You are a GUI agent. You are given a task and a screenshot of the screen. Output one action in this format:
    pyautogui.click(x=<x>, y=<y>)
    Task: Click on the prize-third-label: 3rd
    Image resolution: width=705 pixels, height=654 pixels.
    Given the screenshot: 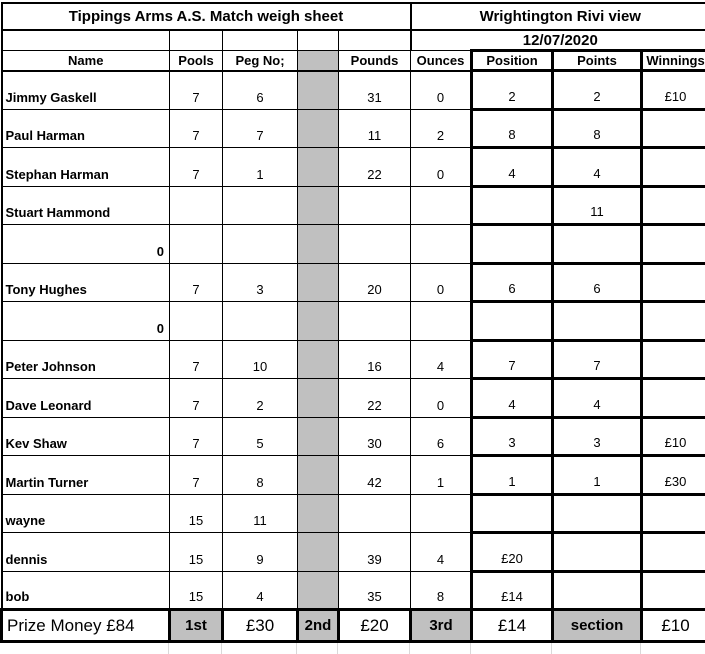 What is the action you would take?
    pyautogui.click(x=441, y=625)
    